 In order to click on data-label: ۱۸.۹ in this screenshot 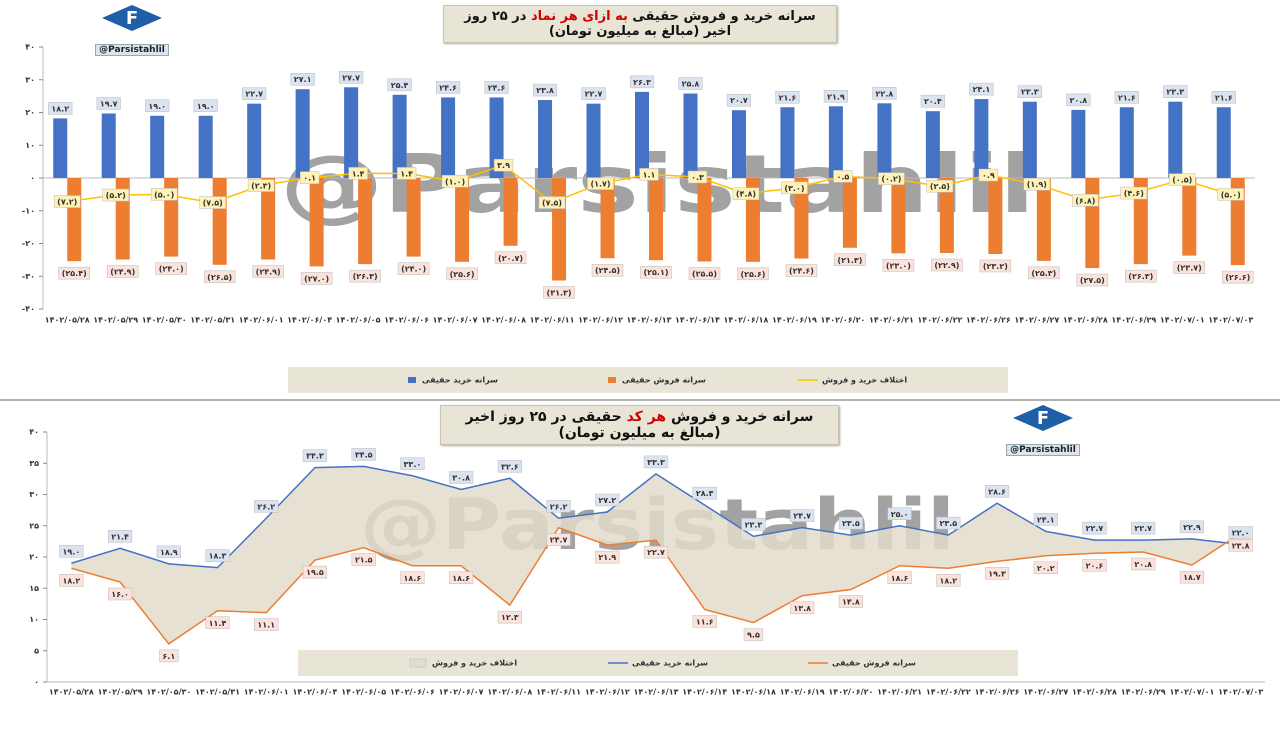, I will do `click(169, 552)`.